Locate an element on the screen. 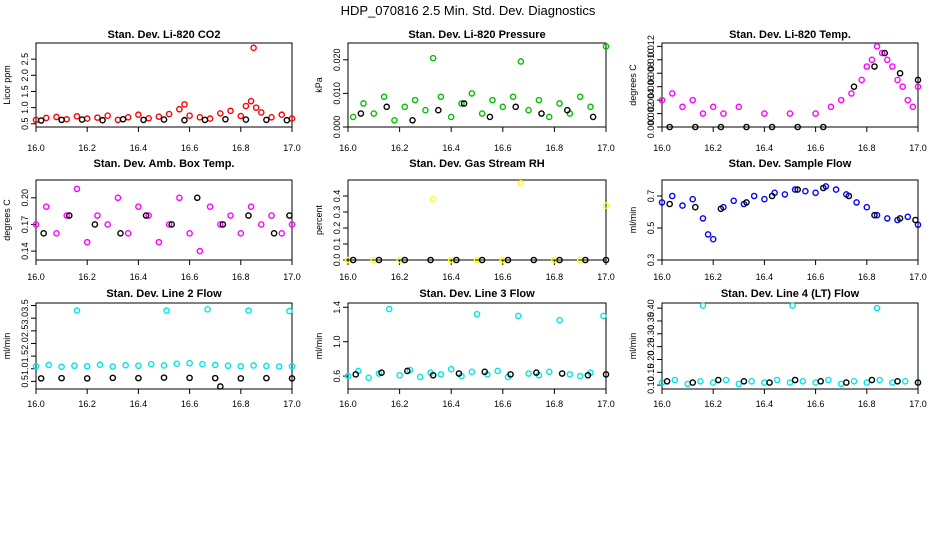 The image size is (936, 540). series-black is located at coordinates (792, 381).